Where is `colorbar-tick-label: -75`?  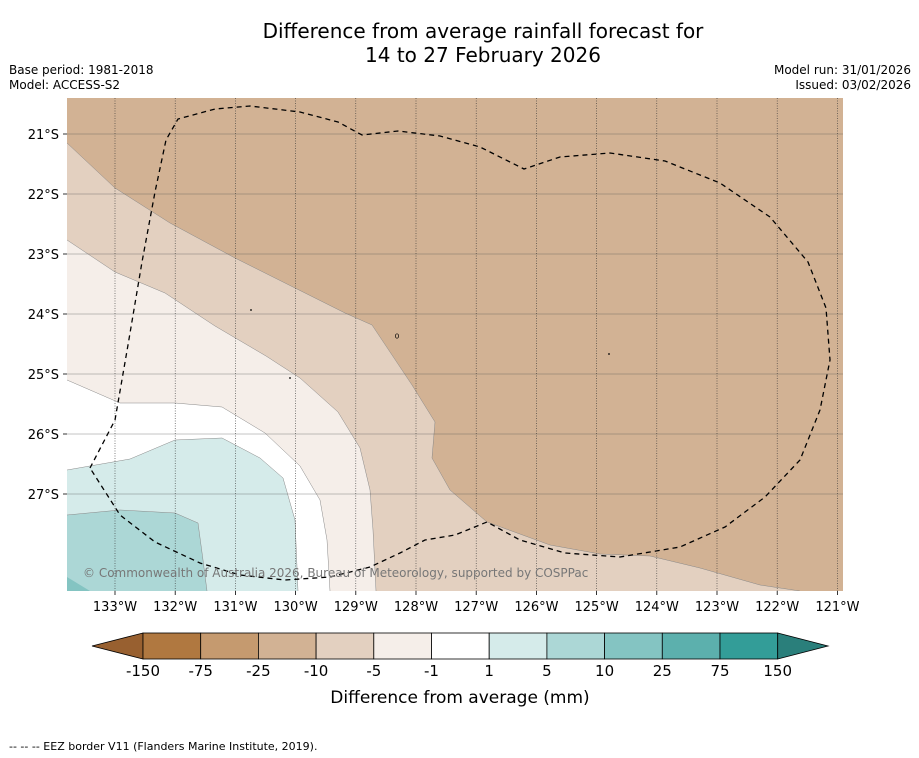
colorbar-tick-label: -75 is located at coordinates (200, 671).